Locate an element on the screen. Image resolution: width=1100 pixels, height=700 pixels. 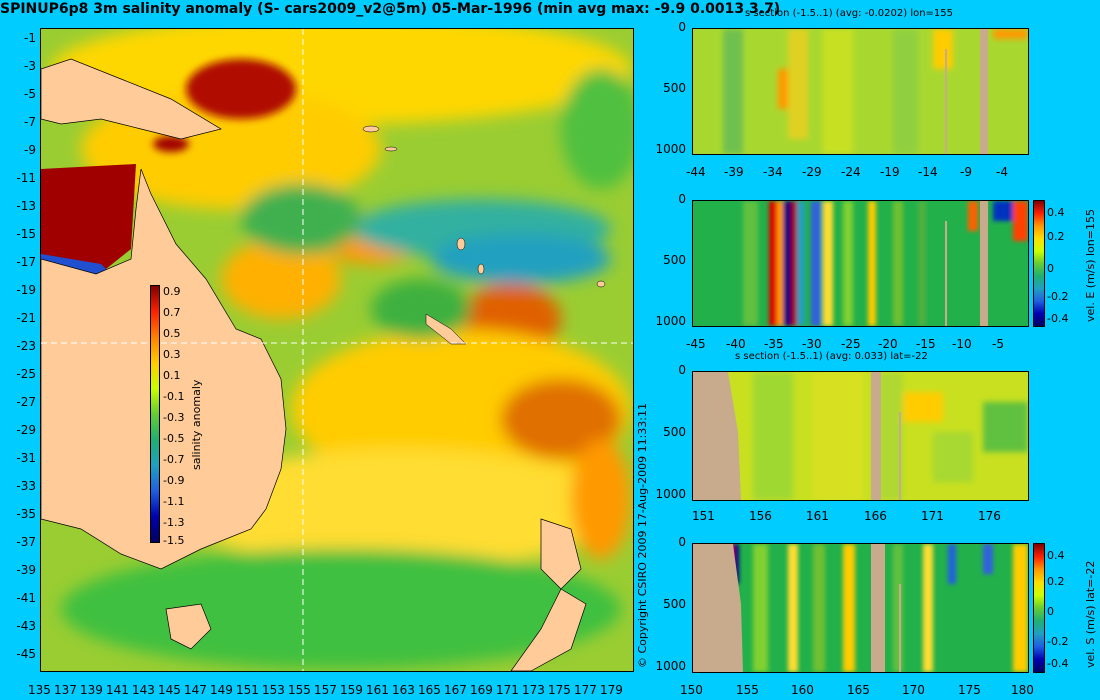
panel1-xticks: -44 -39 -34 -29 -24 -19 -14 -9 -4 is located at coordinates (847, 172).